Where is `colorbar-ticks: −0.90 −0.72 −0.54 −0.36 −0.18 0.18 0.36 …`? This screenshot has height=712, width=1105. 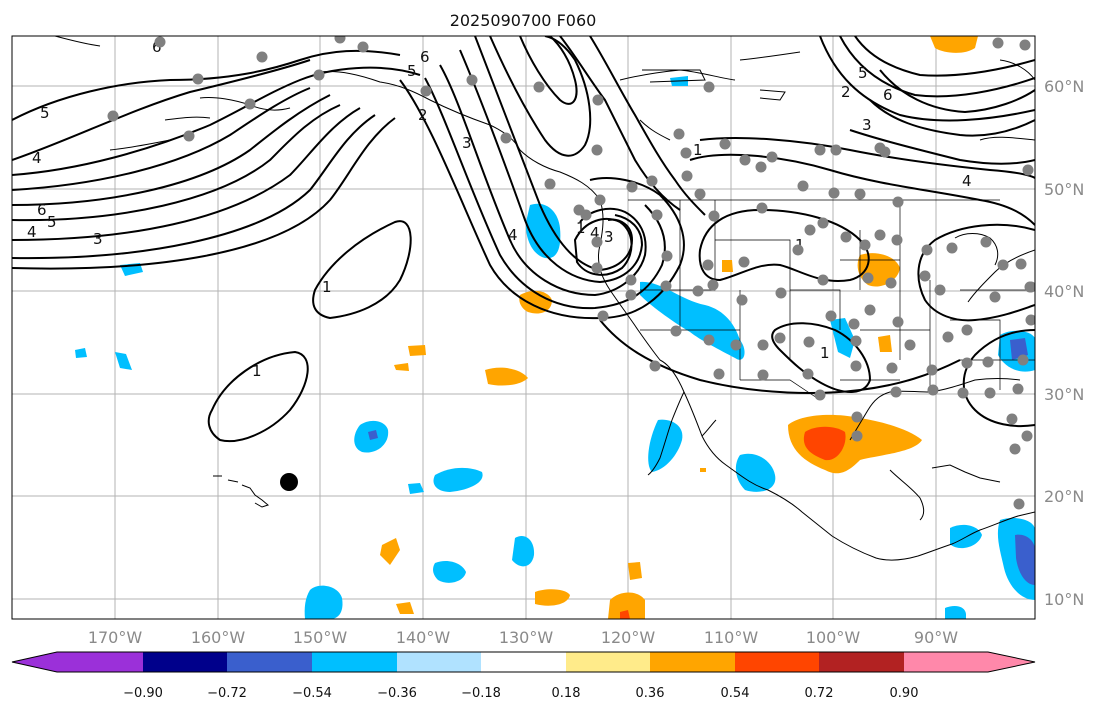
colorbar-ticks: −0.90 −0.72 −0.54 −0.36 −0.18 0.18 0.36 … is located at coordinates (520, 693).